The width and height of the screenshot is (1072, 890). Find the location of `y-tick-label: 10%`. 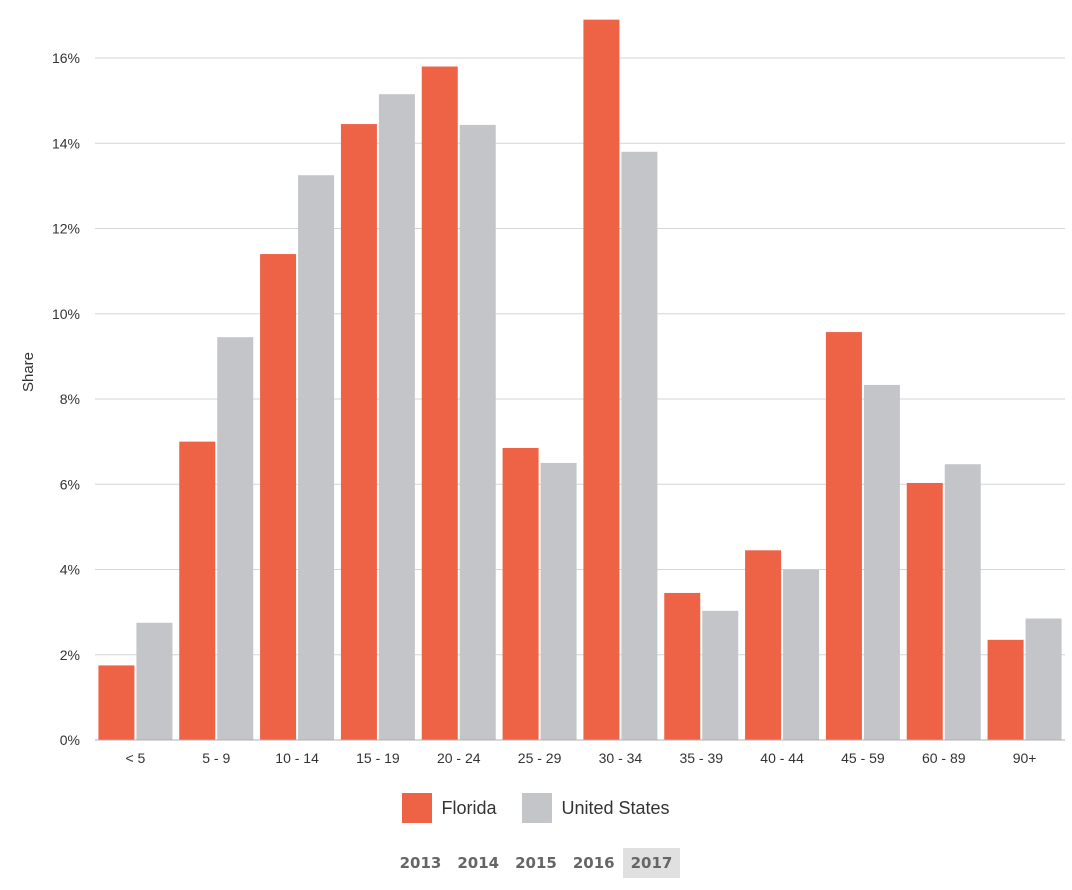

y-tick-label: 10% is located at coordinates (66, 314).